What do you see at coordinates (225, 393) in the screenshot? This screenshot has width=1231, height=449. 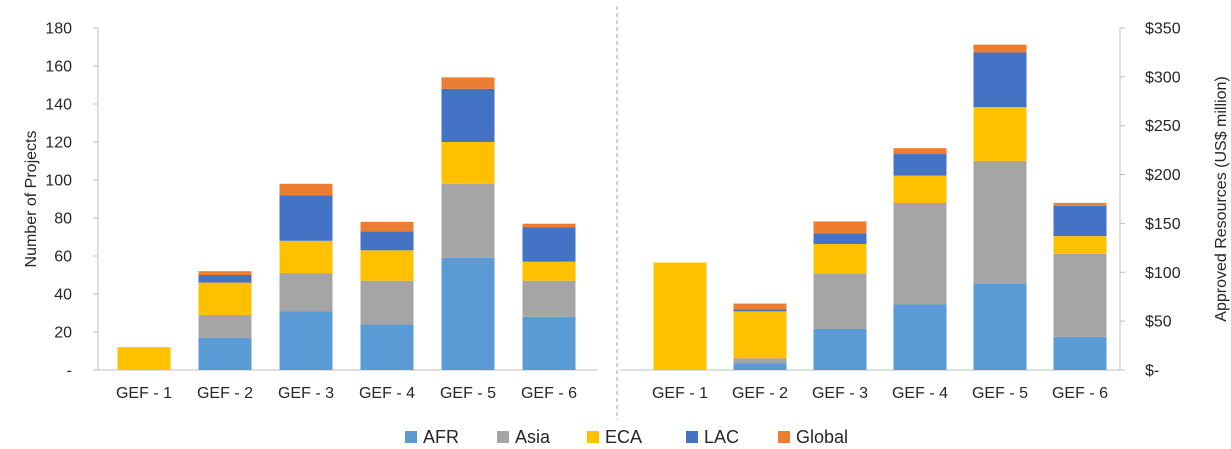 I see `left-x-tick-label: GEF - 2` at bounding box center [225, 393].